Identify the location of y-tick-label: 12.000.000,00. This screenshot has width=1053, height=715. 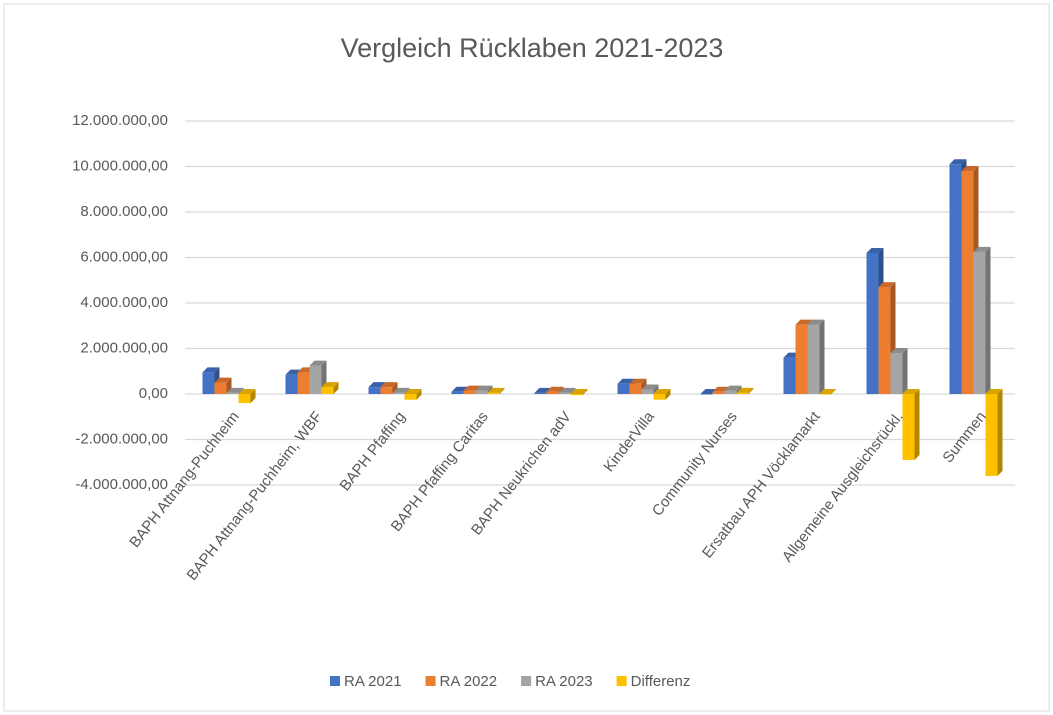
(120, 120).